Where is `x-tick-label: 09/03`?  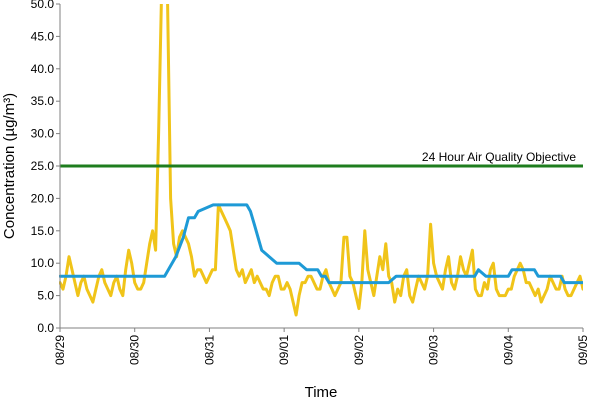
x-tick-label: 09/03 is located at coordinates (434, 350).